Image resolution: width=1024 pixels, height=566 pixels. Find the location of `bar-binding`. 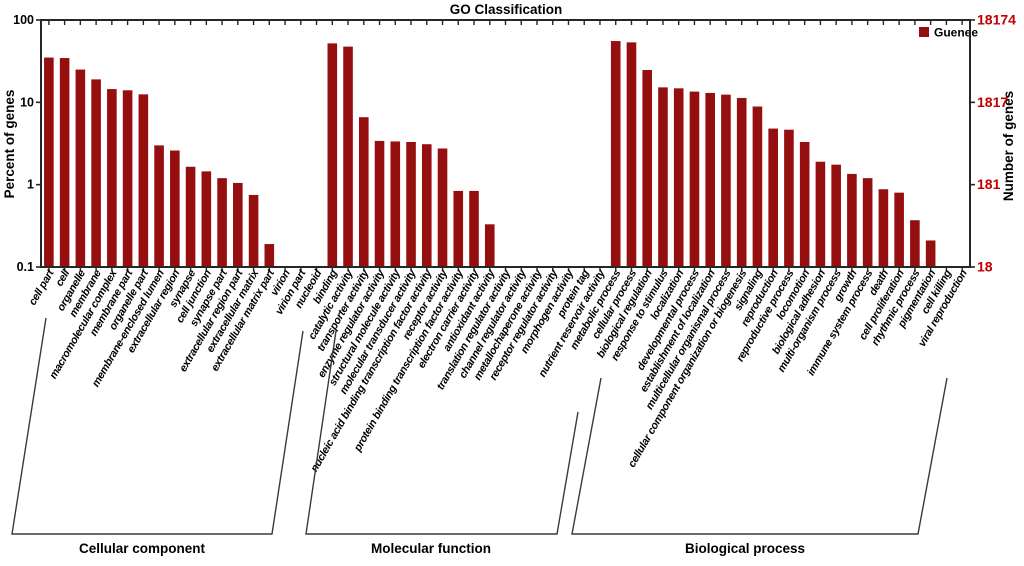

bar-binding is located at coordinates (332, 155).